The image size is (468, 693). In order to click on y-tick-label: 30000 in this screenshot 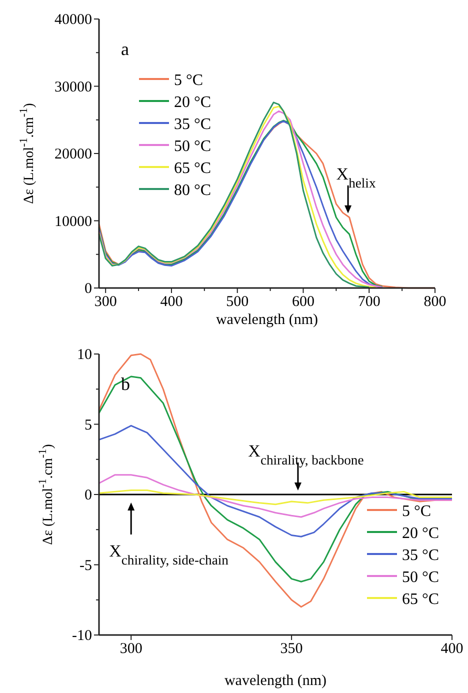, I will do `click(73, 87)`.